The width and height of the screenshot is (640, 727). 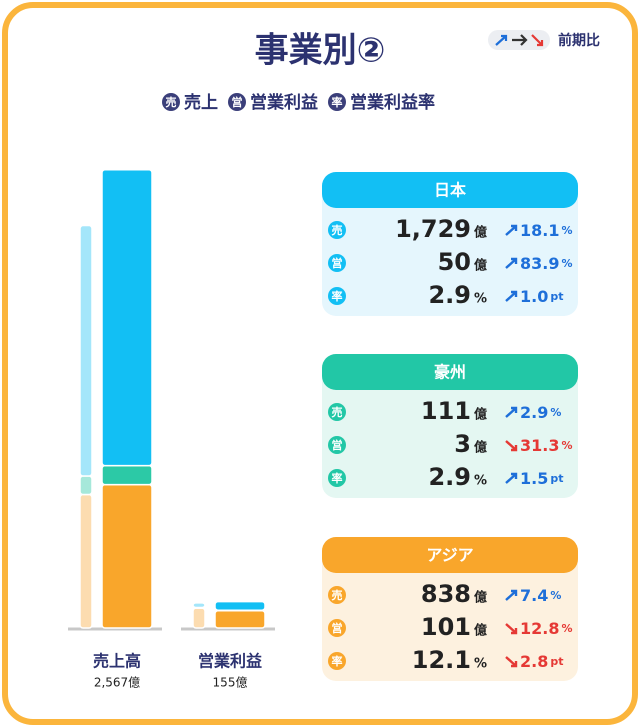 What do you see at coordinates (534, 478) in the screenshot?
I see `change-value: 1.5` at bounding box center [534, 478].